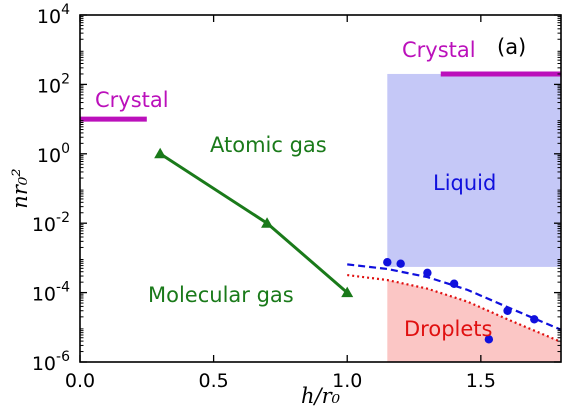 This screenshot has height=418, width=565. I want to click on y-tick-label: 10⁰, so click(53, 154).